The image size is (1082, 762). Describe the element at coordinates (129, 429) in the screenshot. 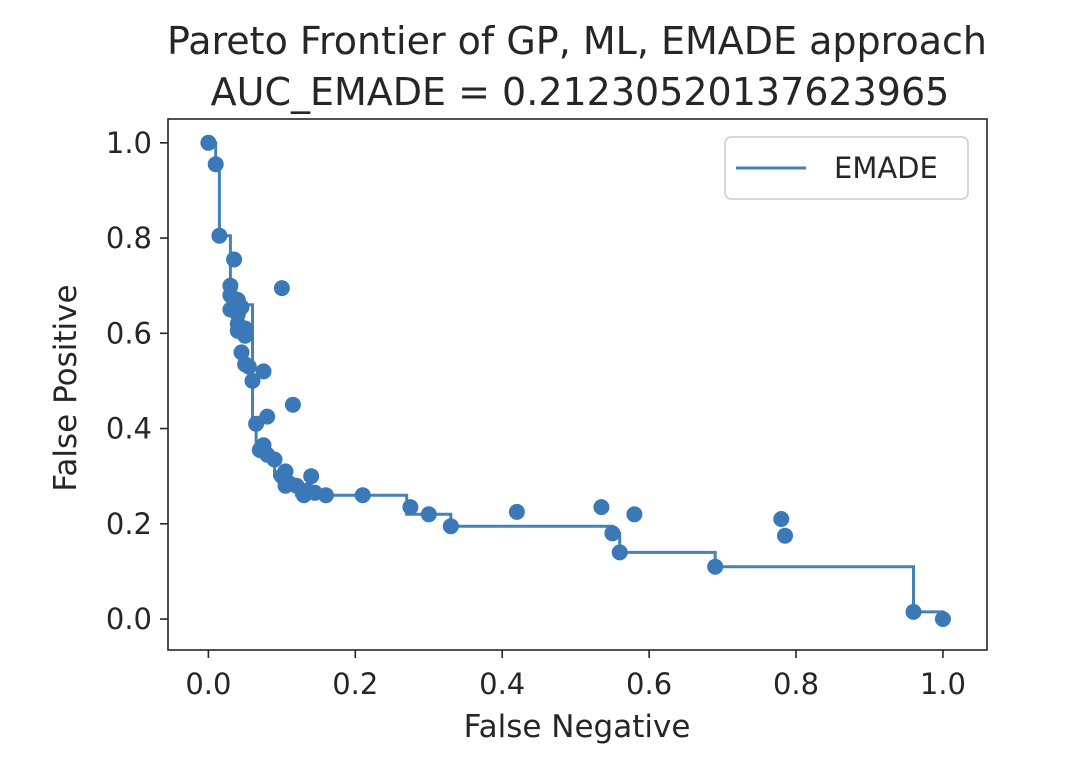

I see `y-tick-label: 0.4` at that location.